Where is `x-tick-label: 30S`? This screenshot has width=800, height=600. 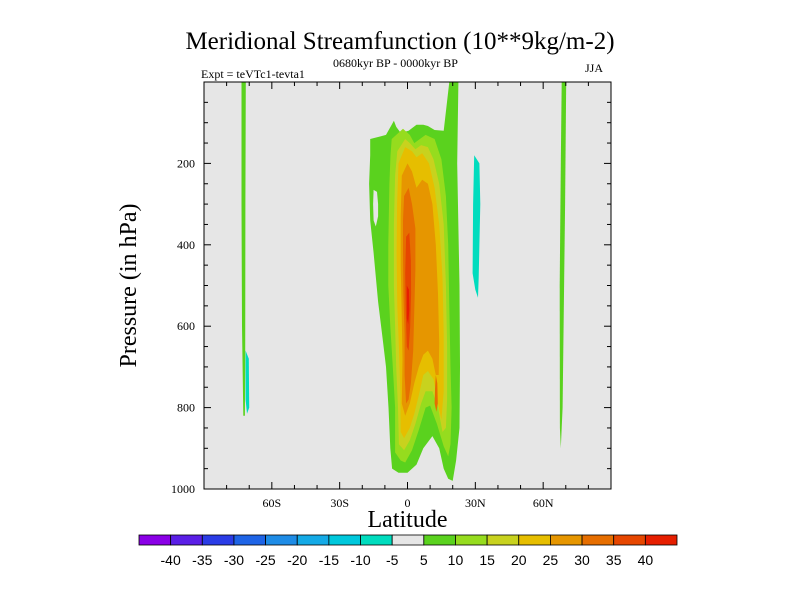 x-tick-label: 30S is located at coordinates (339, 503).